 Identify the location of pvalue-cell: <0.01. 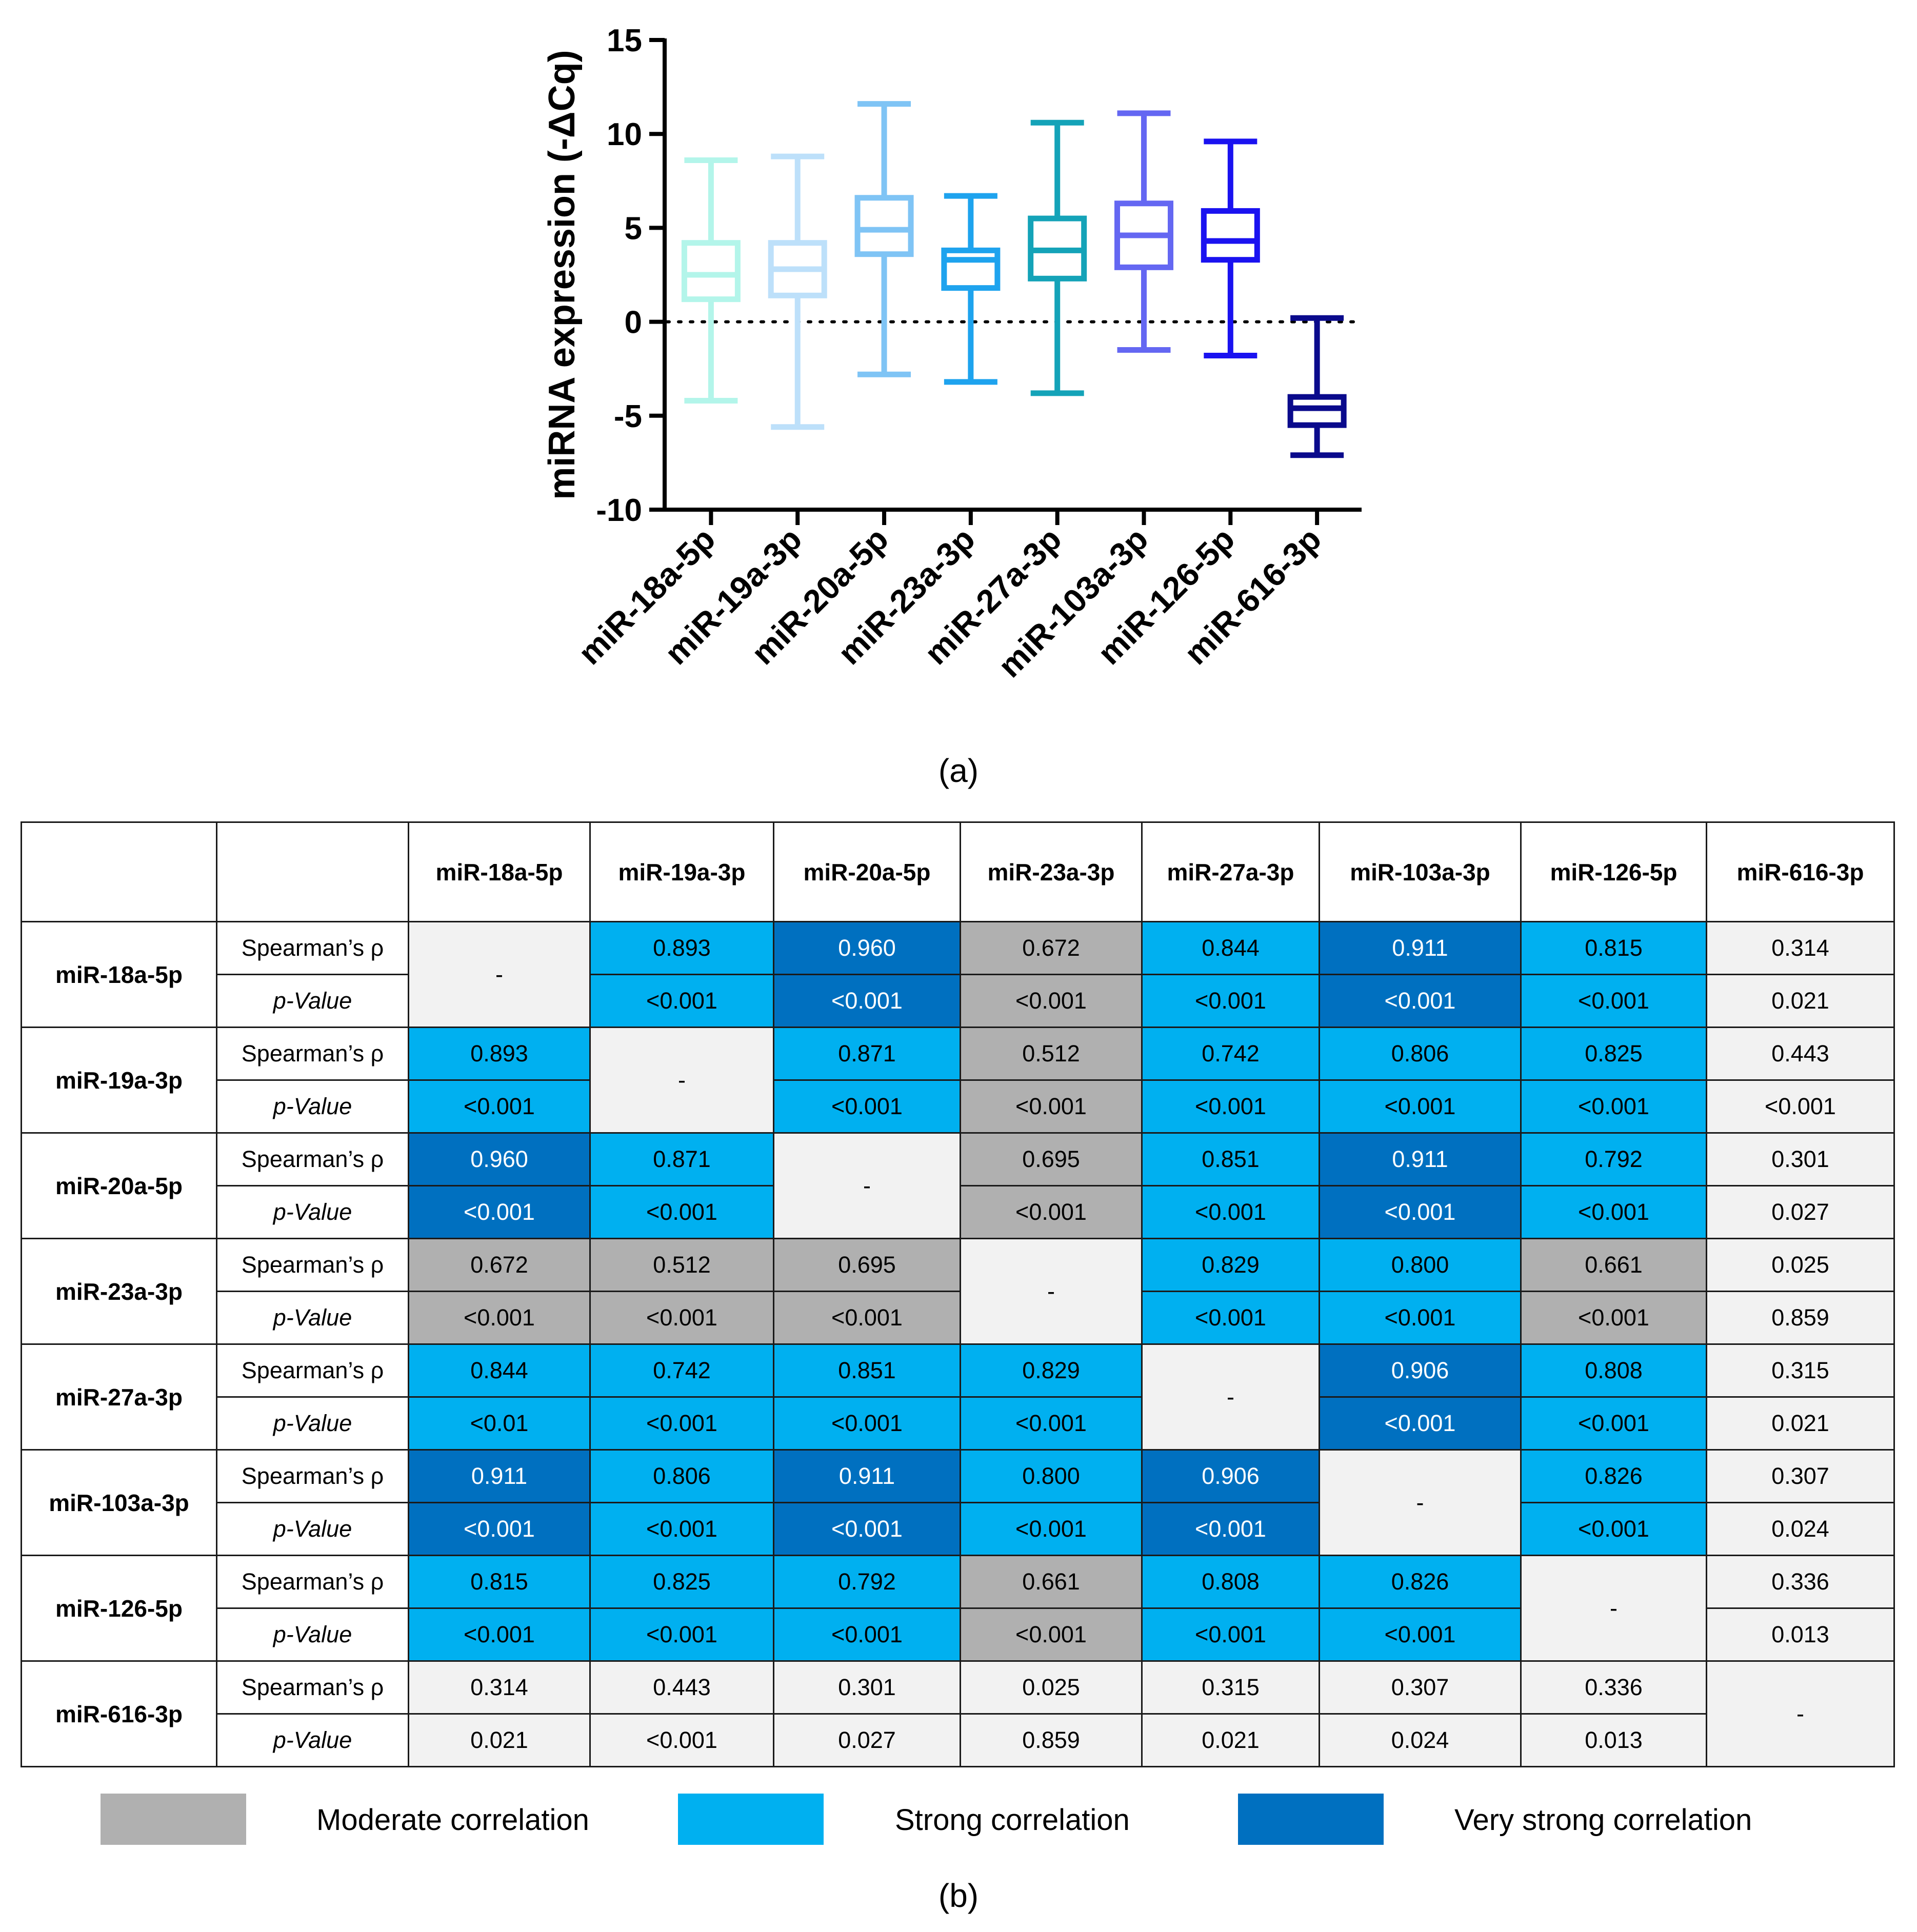
(499, 1423).